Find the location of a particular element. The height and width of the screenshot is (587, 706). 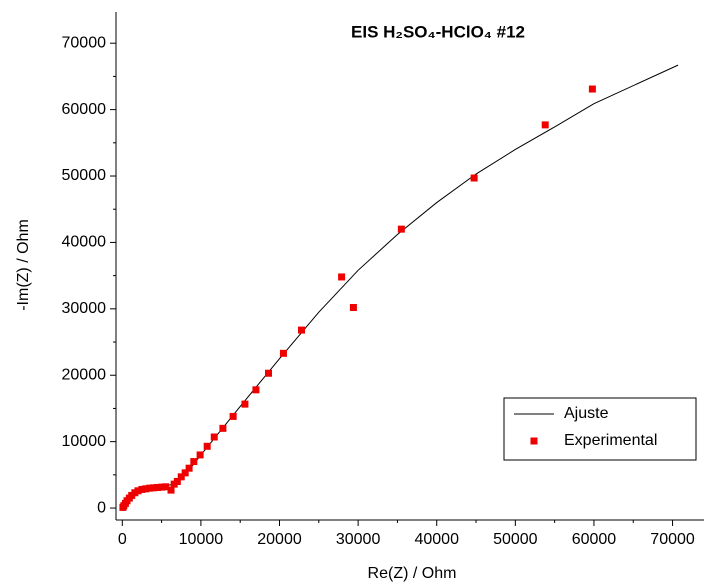

y-axis-label: -Im(Z) / Ohm is located at coordinates (23, 265).